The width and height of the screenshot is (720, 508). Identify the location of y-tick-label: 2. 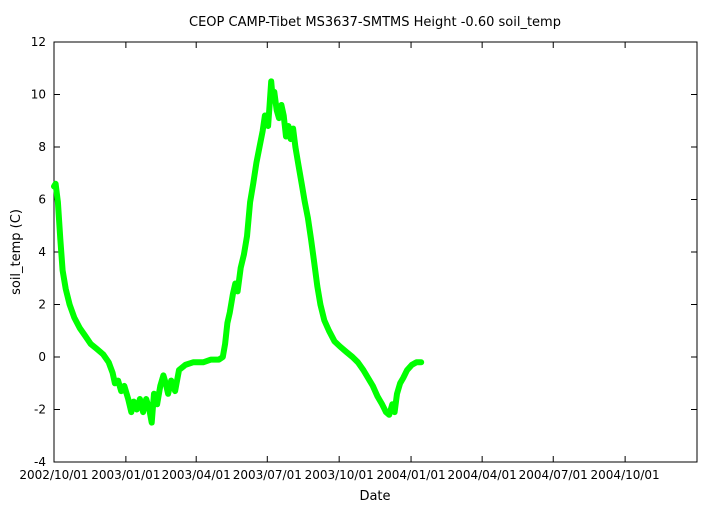
(42, 305).